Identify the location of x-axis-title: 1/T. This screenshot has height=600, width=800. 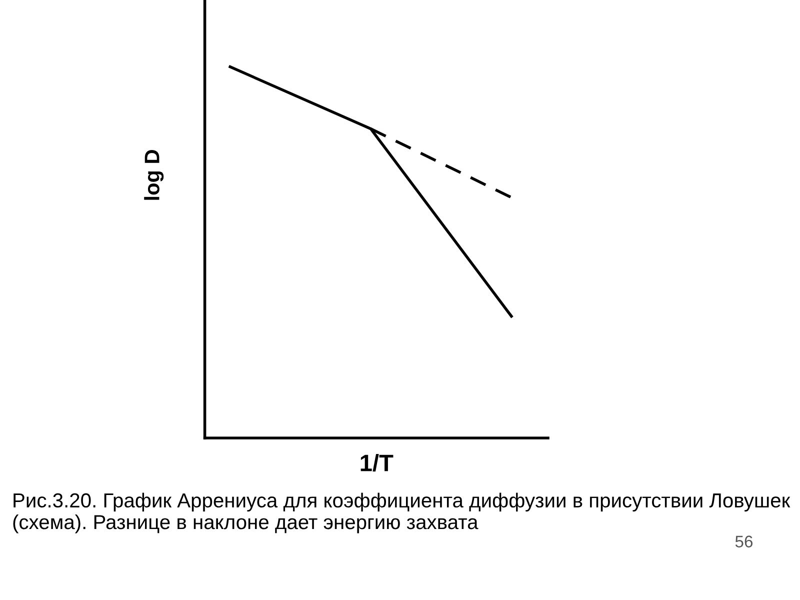
(377, 463).